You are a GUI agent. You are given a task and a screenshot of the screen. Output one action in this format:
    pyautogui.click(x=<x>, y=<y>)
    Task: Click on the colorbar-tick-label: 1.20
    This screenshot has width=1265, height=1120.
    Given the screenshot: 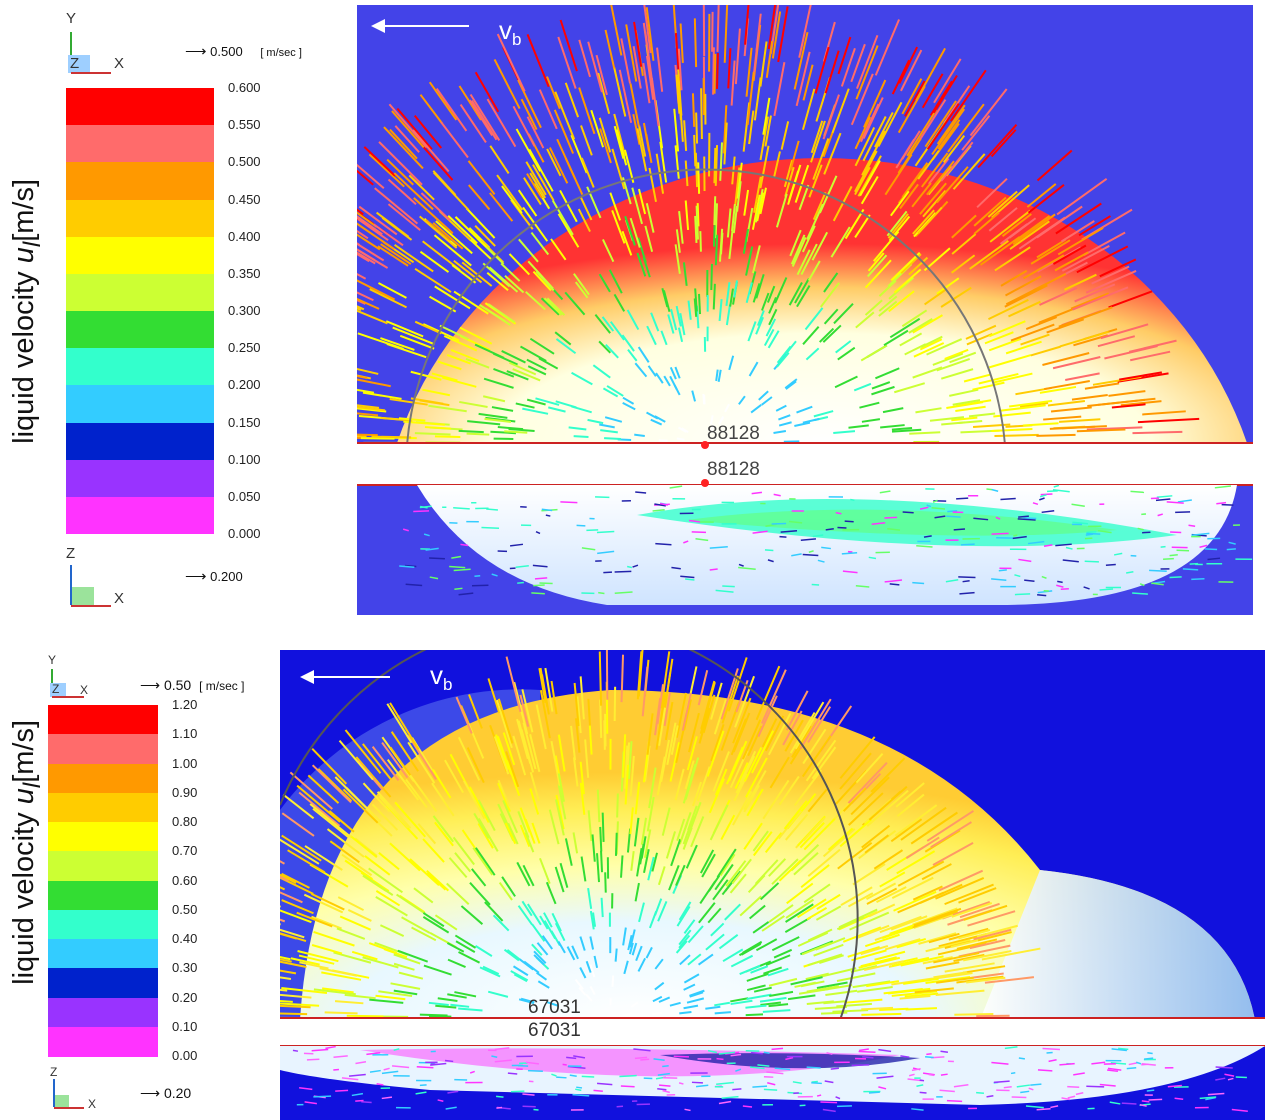 What is the action you would take?
    pyautogui.click(x=185, y=704)
    